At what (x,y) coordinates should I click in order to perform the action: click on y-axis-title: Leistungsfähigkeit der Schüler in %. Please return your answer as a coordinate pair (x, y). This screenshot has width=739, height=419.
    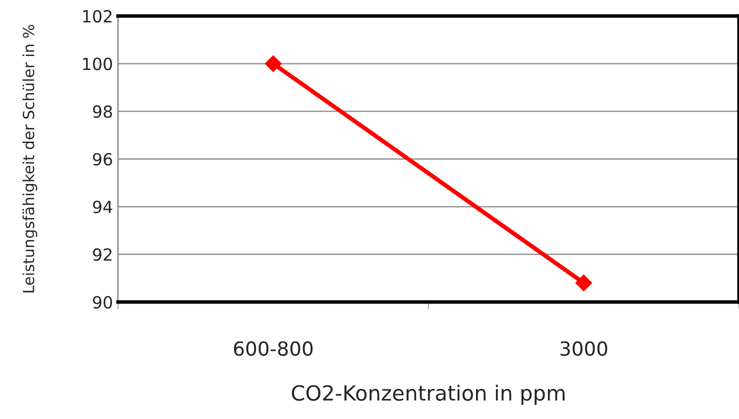
    Looking at the image, I should click on (30, 158).